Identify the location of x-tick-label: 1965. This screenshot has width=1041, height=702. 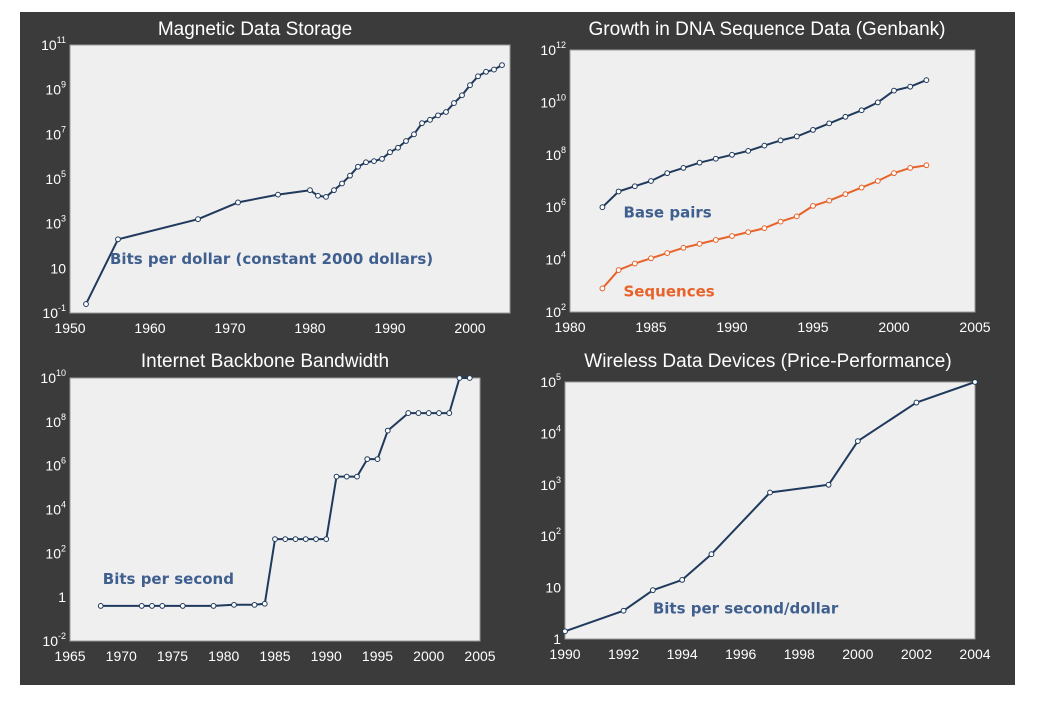
(69, 656).